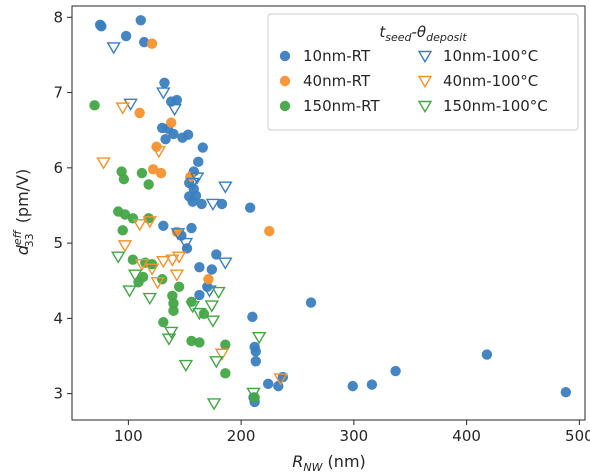  I want to click on legend-title-sep: -, so click(413, 32).